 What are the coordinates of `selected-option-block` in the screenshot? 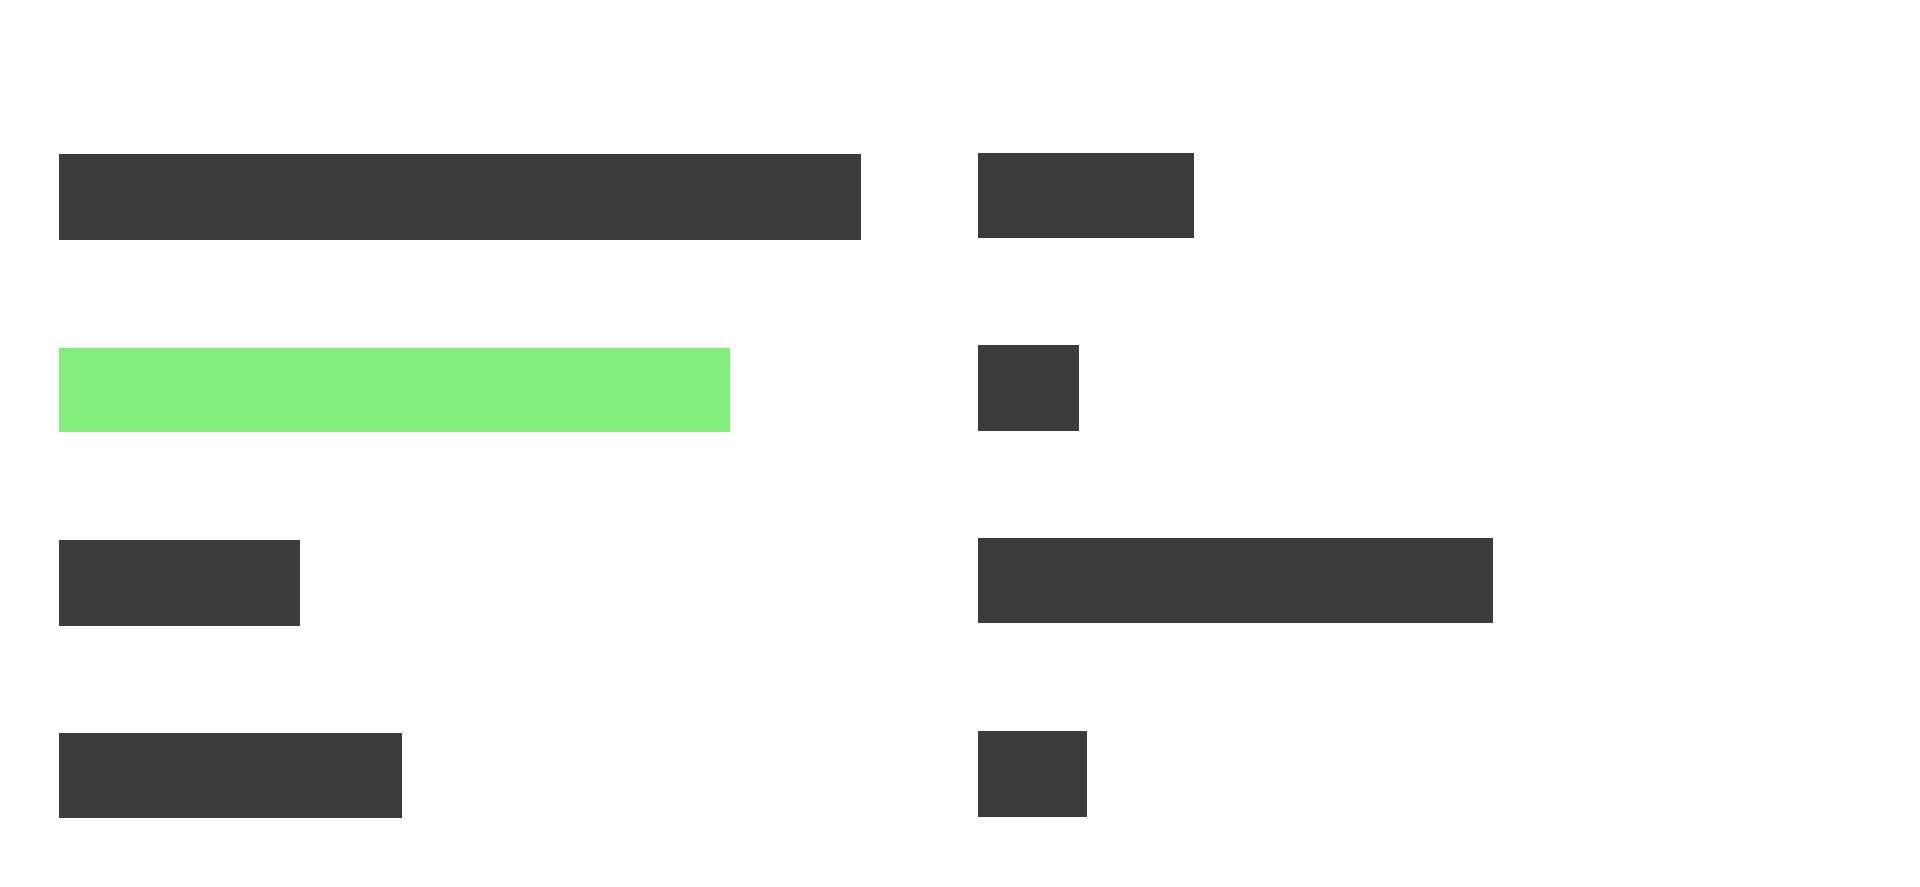 It's located at (394, 390).